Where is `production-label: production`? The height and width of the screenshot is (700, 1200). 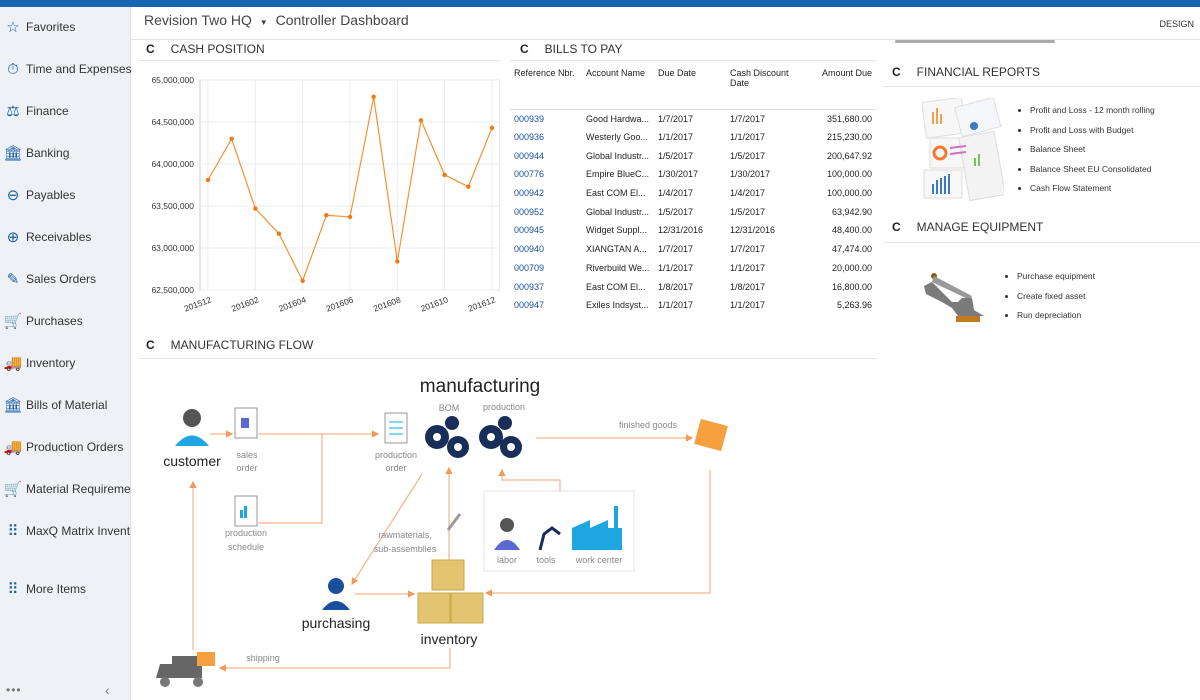 production-label: production is located at coordinates (504, 407).